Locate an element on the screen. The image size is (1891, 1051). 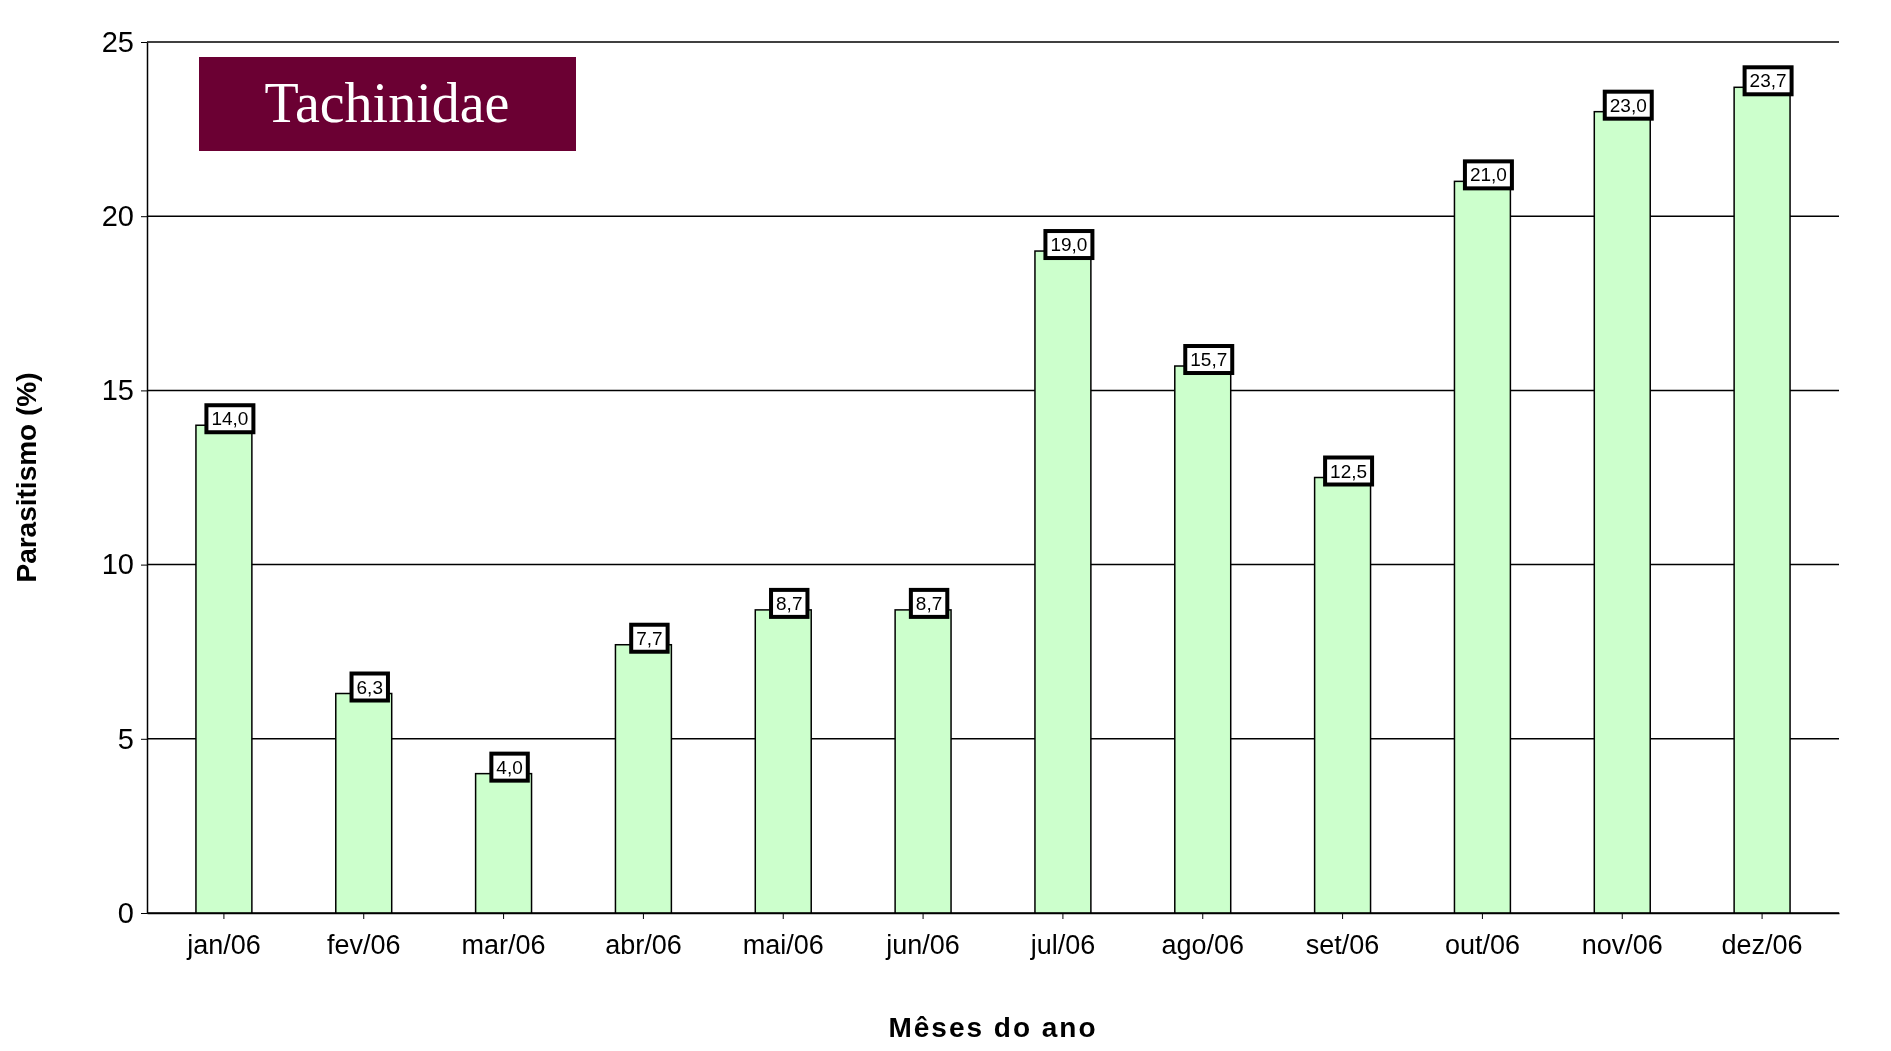
y-axis-title: Parasitismo (%) is located at coordinates (26, 477).